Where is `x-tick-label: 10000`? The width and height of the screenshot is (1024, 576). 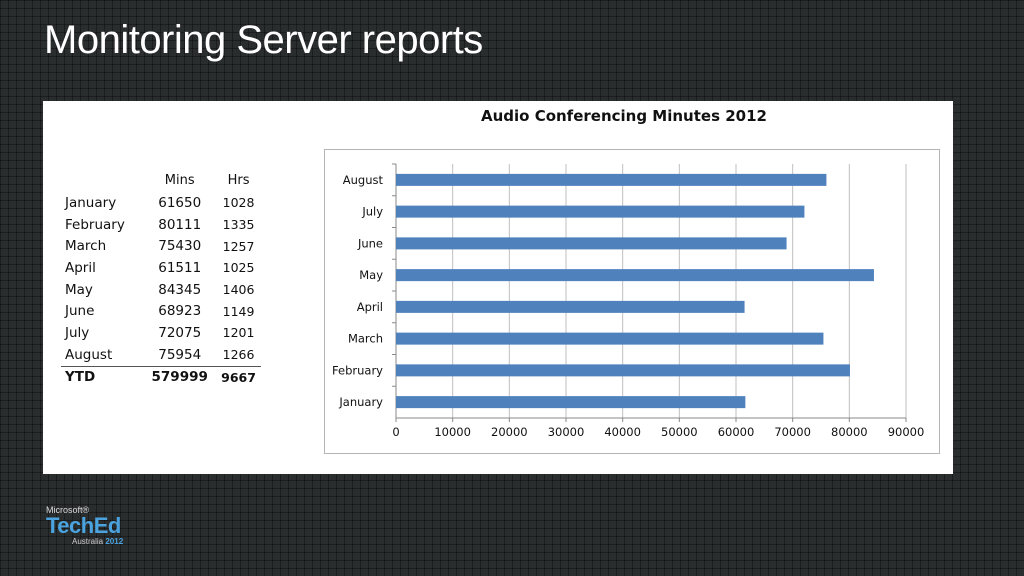 x-tick-label: 10000 is located at coordinates (452, 432).